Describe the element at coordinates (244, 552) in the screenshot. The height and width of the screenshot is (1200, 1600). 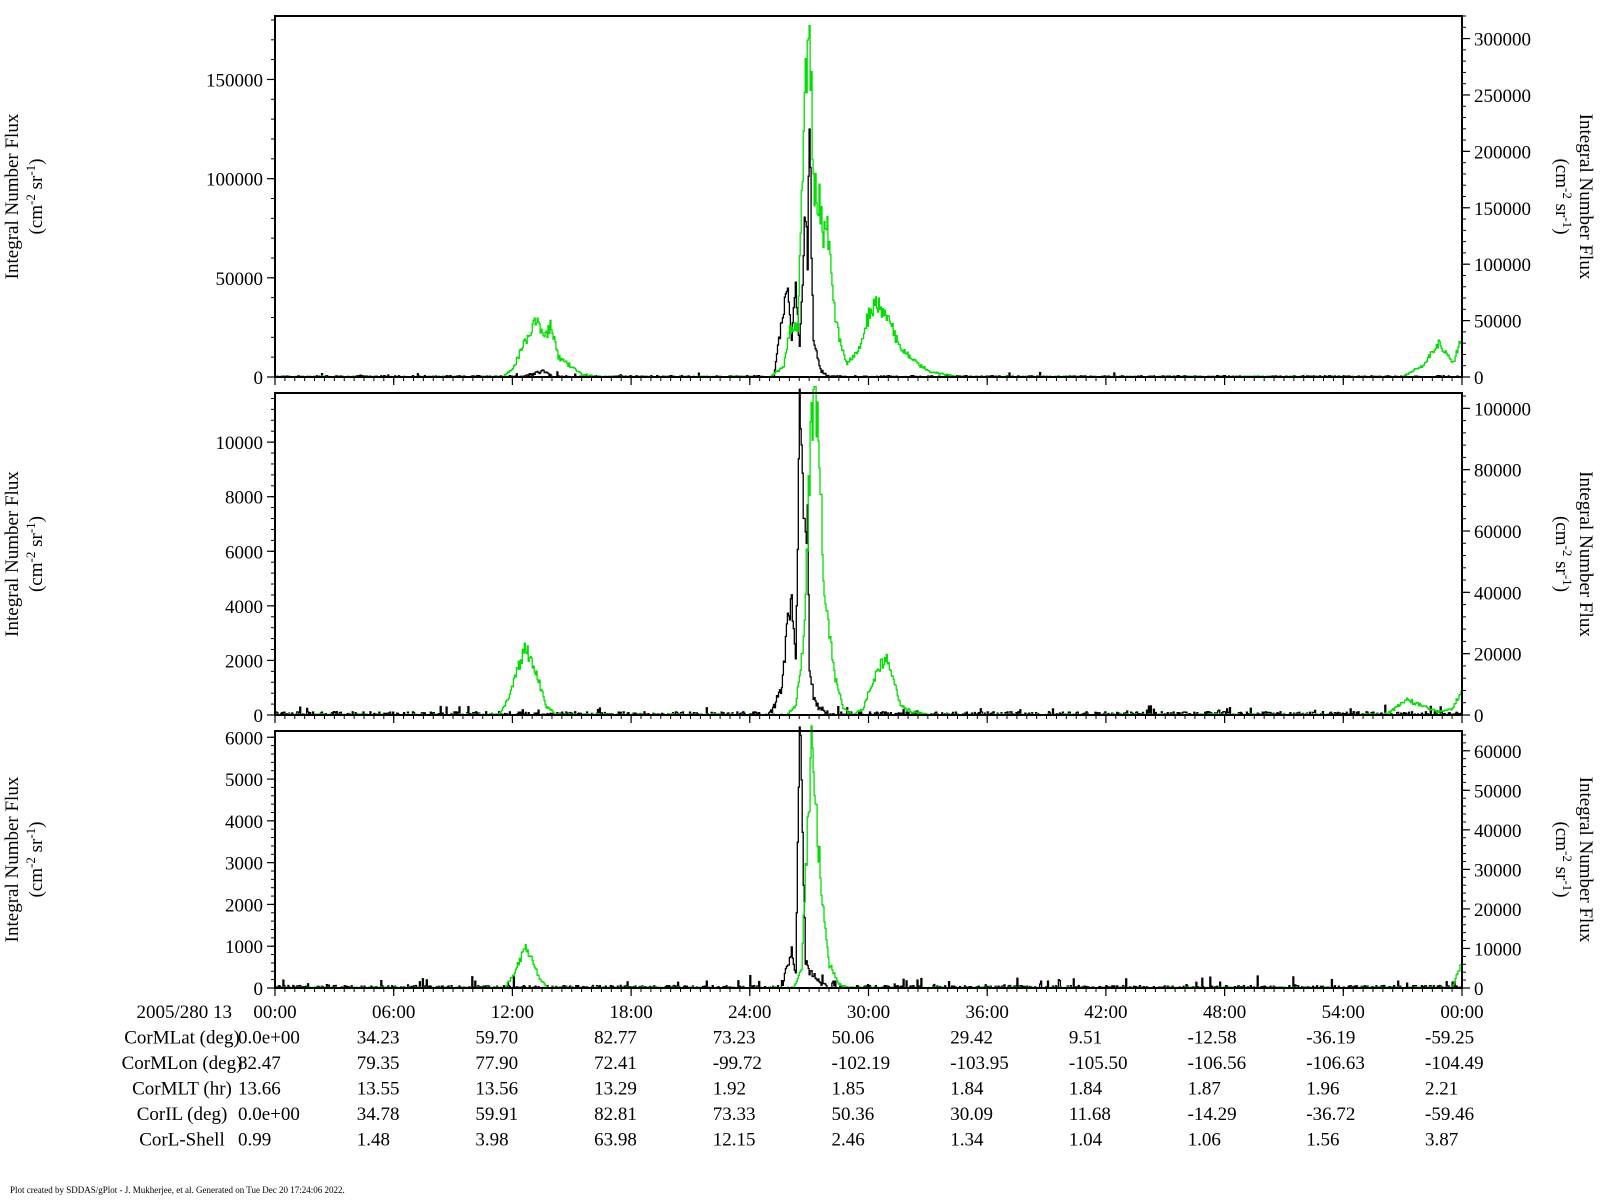
I see `y-left-tick-label: 6000` at that location.